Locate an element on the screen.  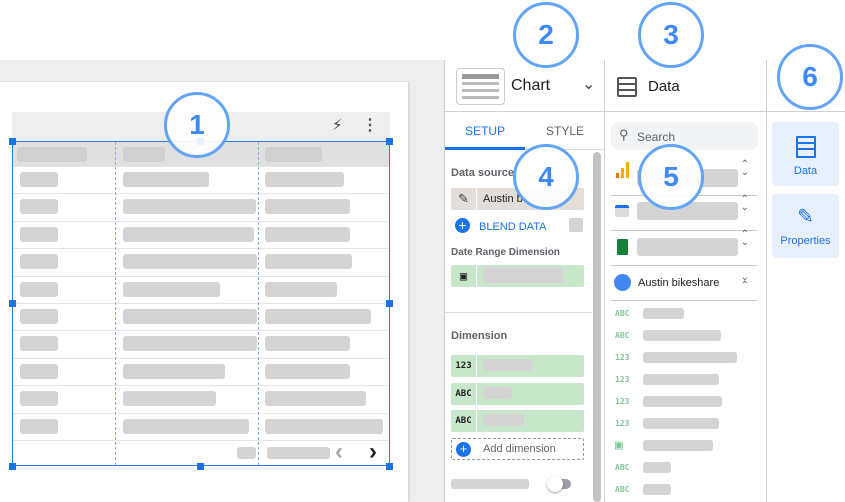
divider is located at coordinates (518, 312).